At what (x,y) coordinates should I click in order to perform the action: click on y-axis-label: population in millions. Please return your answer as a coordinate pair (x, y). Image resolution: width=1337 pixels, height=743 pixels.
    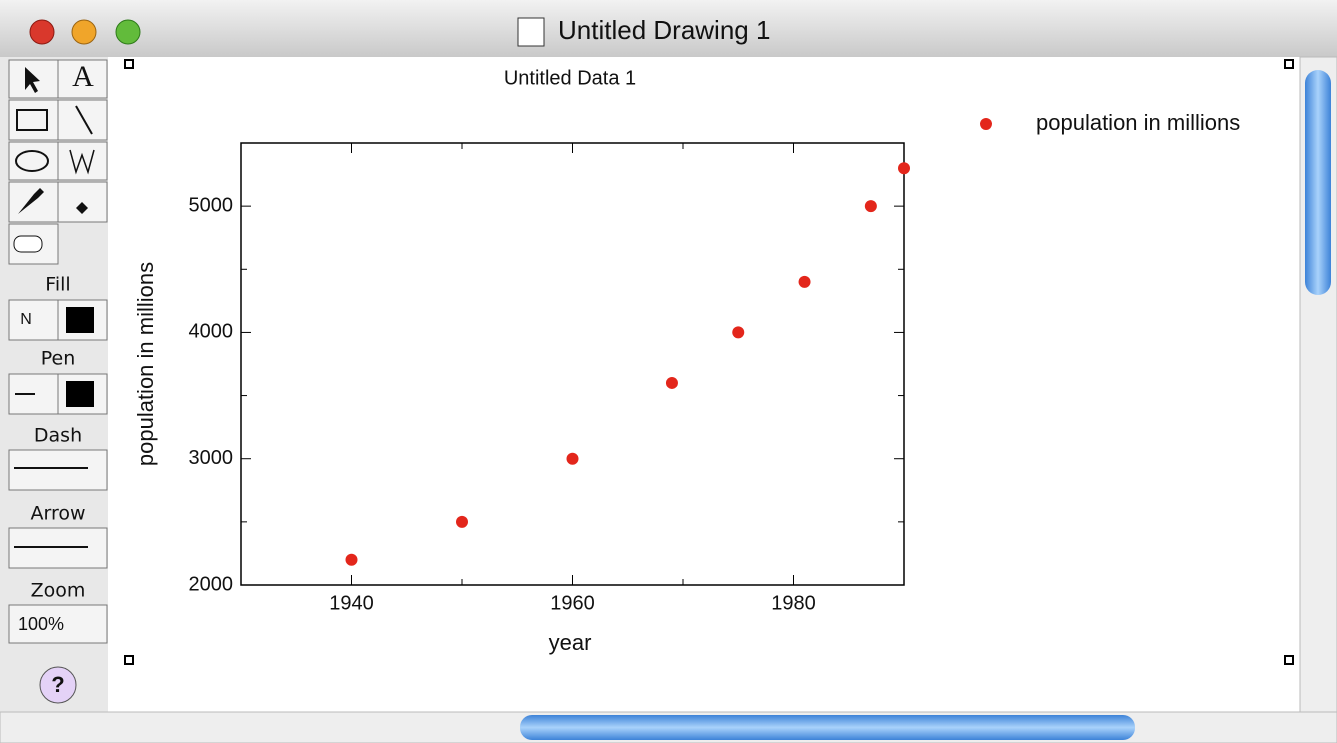
    Looking at the image, I should click on (145, 364).